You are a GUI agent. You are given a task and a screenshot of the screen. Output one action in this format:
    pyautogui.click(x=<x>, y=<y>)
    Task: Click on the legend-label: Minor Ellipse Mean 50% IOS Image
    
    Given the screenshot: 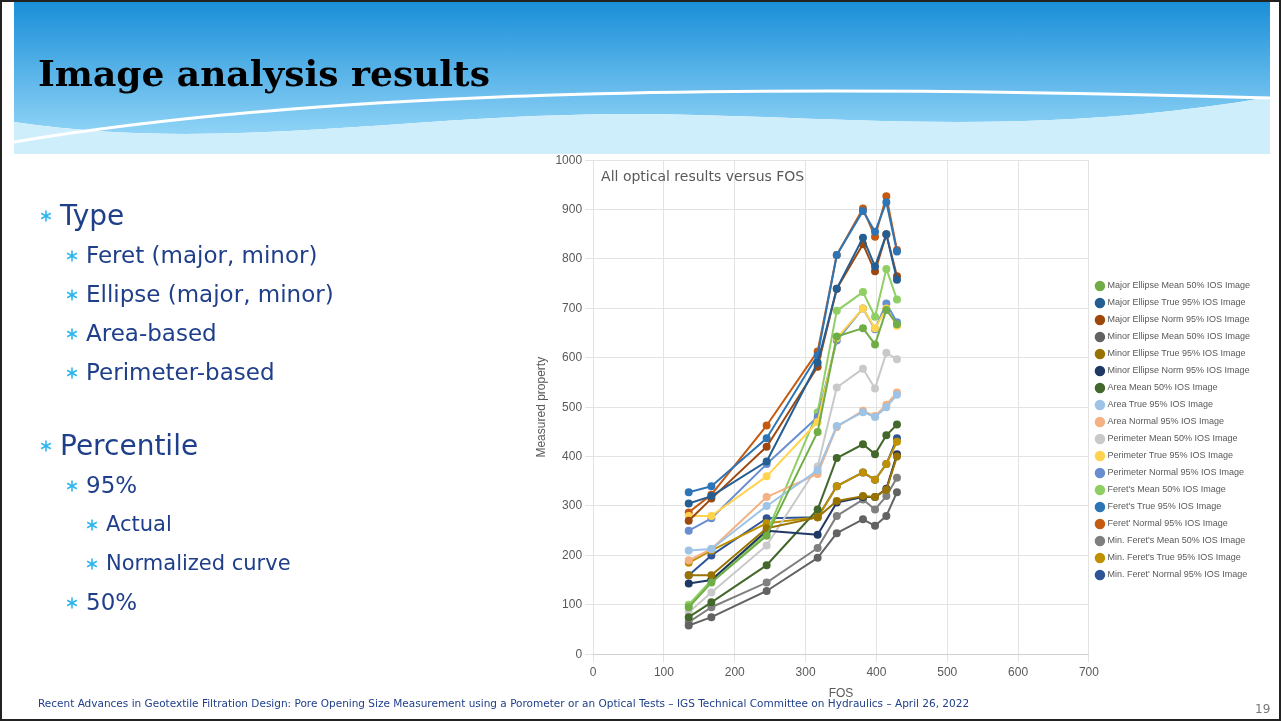 What is the action you would take?
    pyautogui.click(x=1179, y=336)
    